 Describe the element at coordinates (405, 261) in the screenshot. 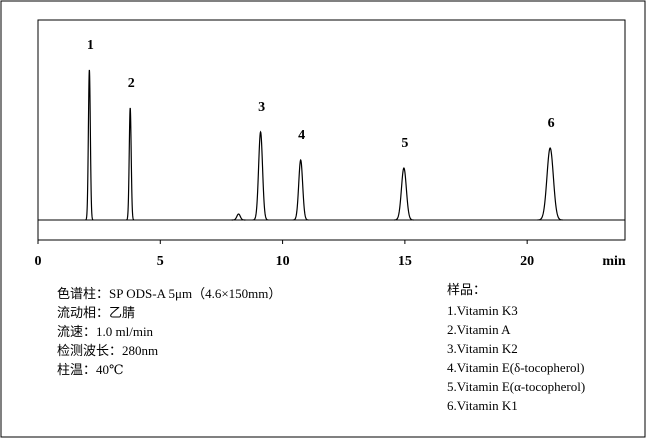

I see `x-tick-label: 15` at that location.